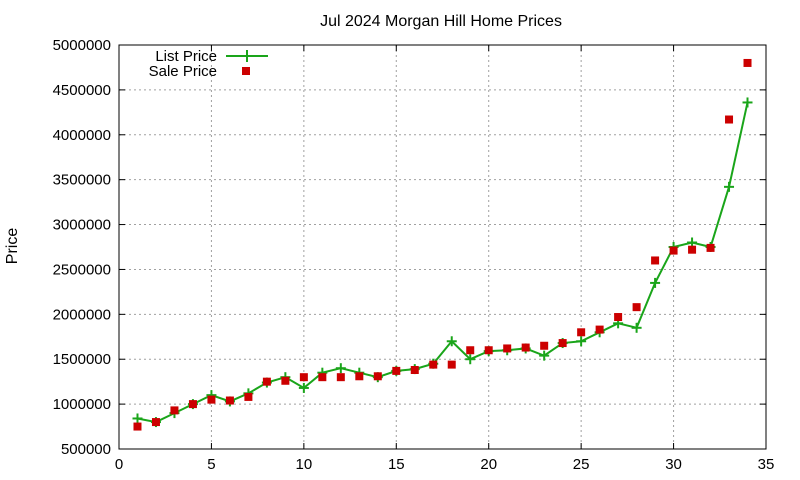 The height and width of the screenshot is (480, 800). What do you see at coordinates (304, 464) in the screenshot?
I see `x-tick-label: 10` at bounding box center [304, 464].